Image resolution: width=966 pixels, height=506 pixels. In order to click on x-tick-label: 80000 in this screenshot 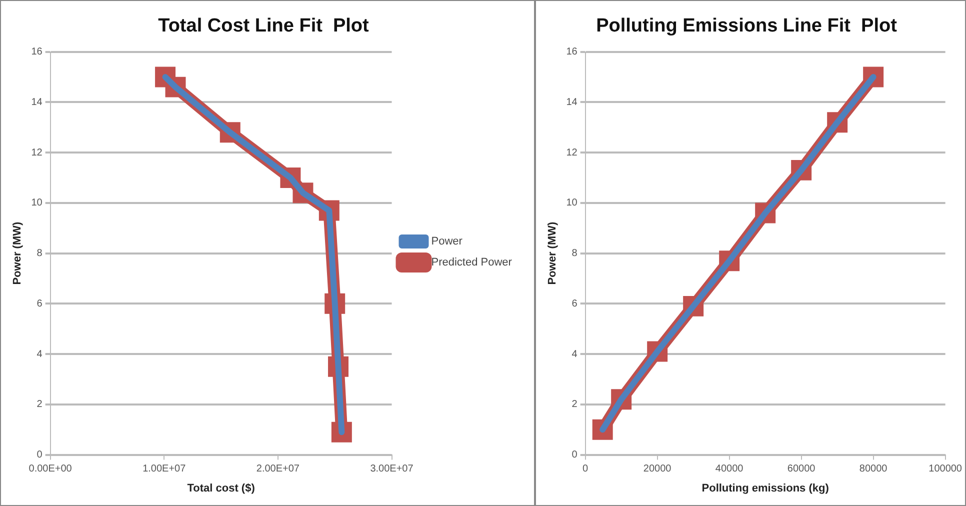, I will do `click(873, 469)`.